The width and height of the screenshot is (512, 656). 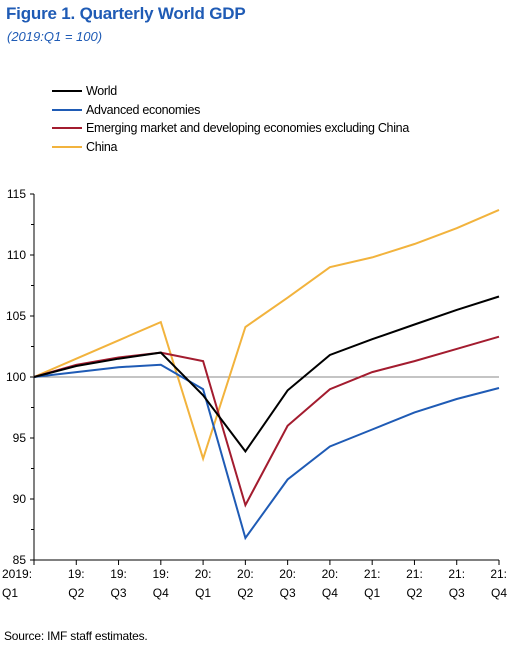 What do you see at coordinates (245, 593) in the screenshot?
I see `x-tick-label-bottom-5: Q2` at bounding box center [245, 593].